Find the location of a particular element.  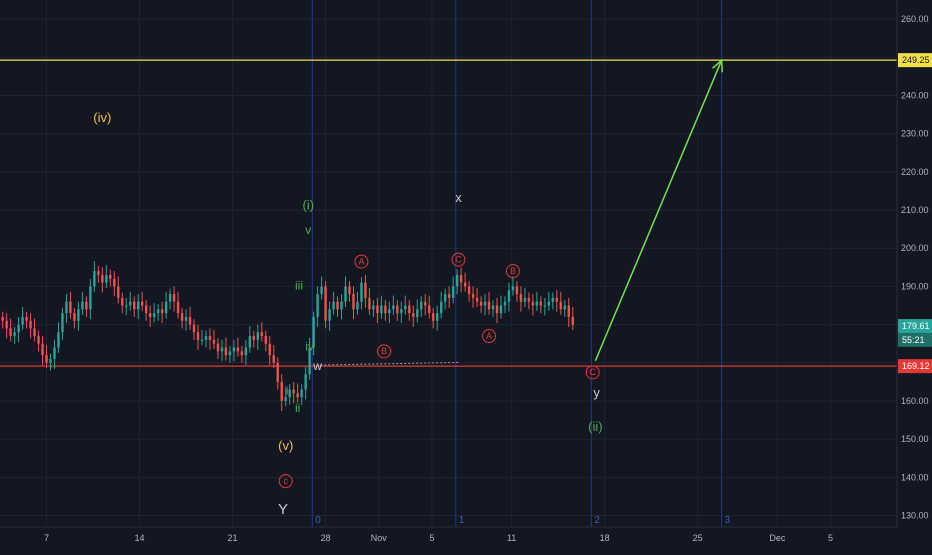

circled-wave-label: A is located at coordinates (489, 336).